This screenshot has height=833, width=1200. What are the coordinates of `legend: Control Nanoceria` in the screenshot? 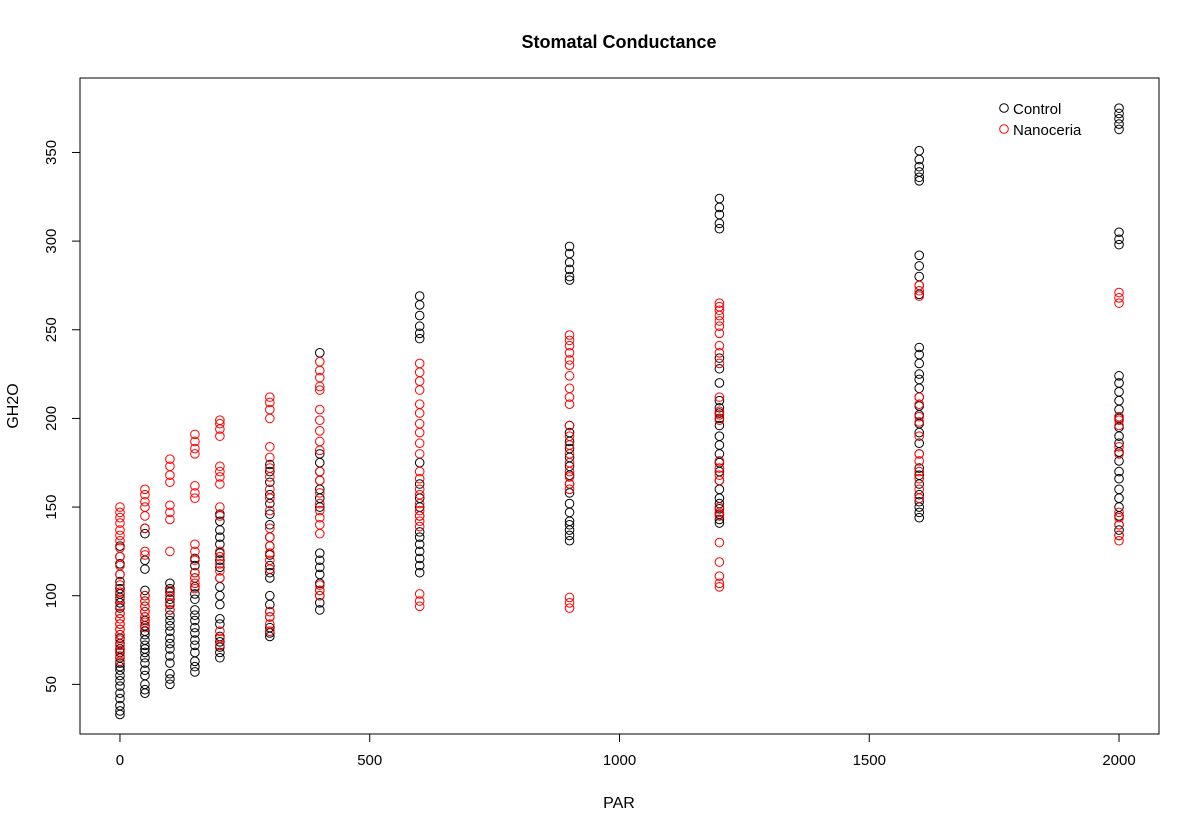 It's located at (1040, 120).